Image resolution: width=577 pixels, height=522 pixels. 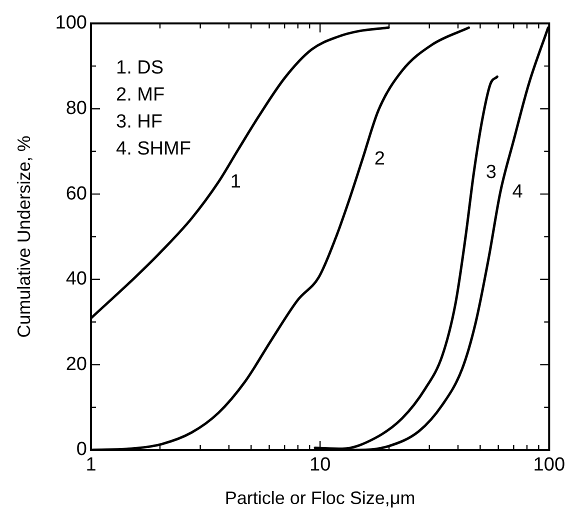 What do you see at coordinates (140, 68) in the screenshot?
I see `annotation: 1. DS` at bounding box center [140, 68].